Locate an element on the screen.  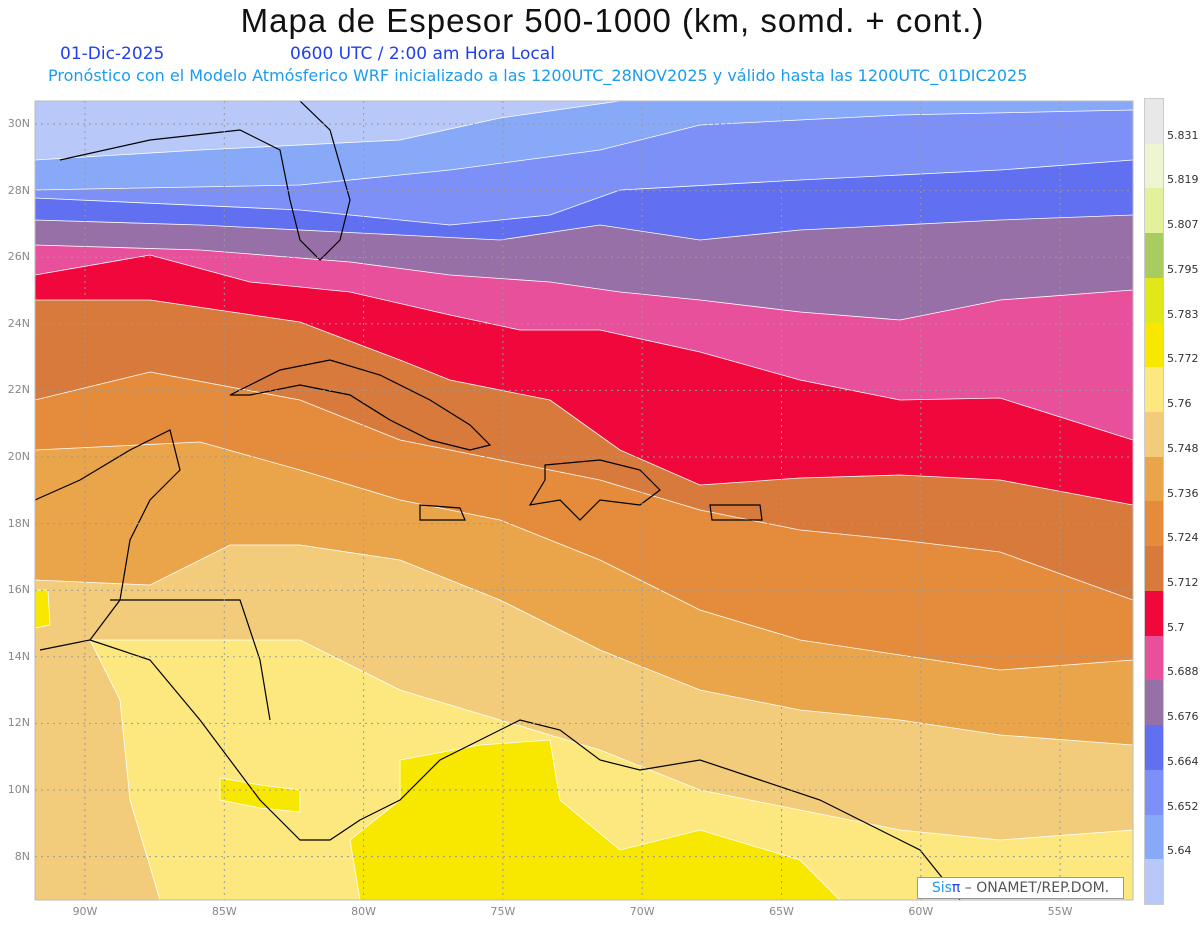
lat-label: 22N is located at coordinates (18, 390).